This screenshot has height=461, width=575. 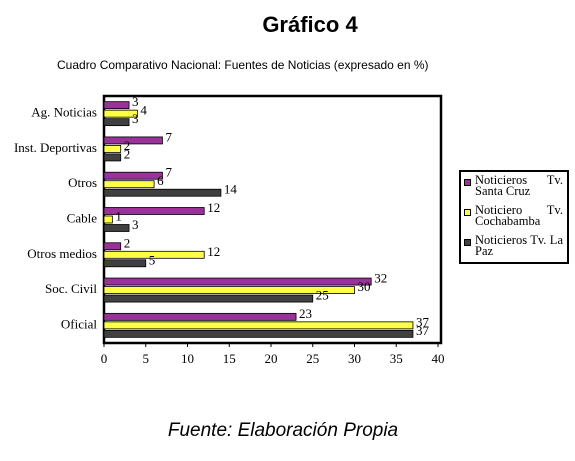 I want to click on x-tick-label: 0, so click(x=104, y=358).